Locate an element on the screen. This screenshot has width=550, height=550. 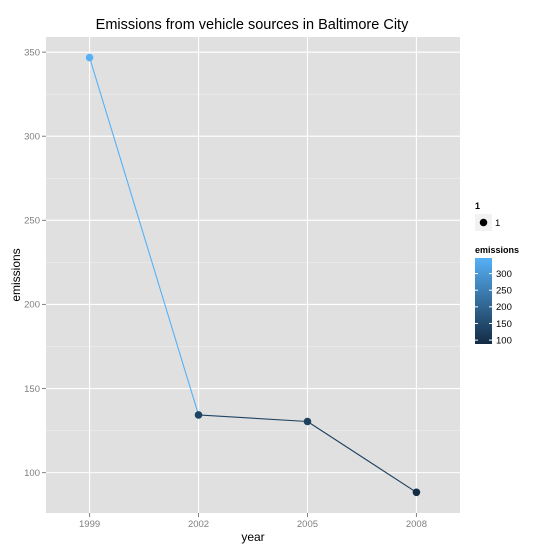
colorbar-tick-label: 150 is located at coordinates (504, 324).